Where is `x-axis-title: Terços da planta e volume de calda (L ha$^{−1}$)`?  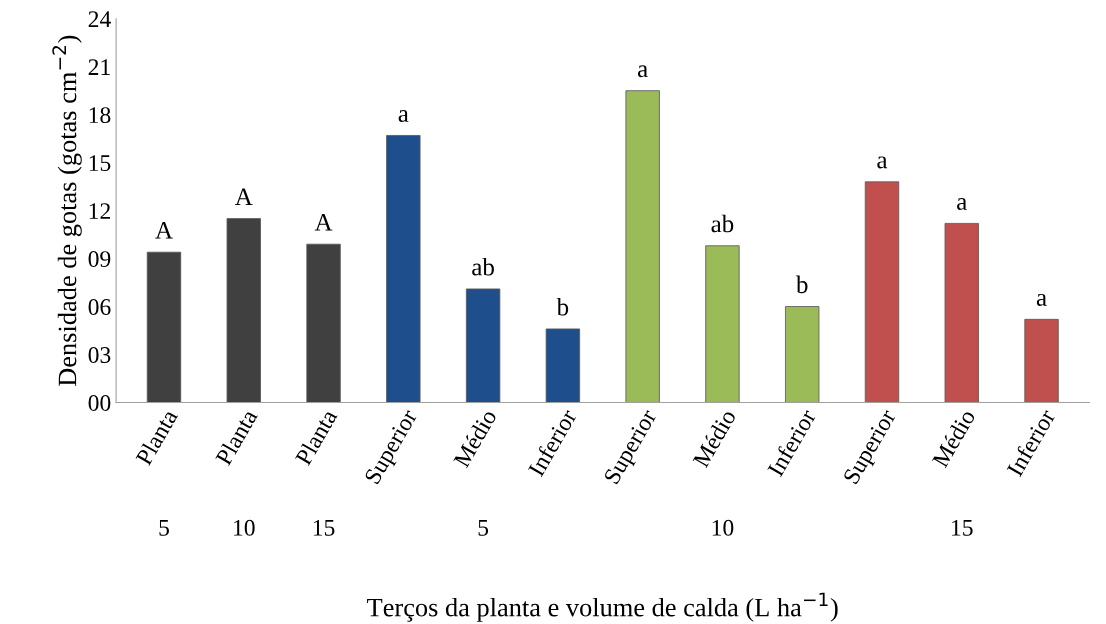 x-axis-title: Terços da planta e volume de calda (L ha$^{−1}$) is located at coordinates (602, 607).